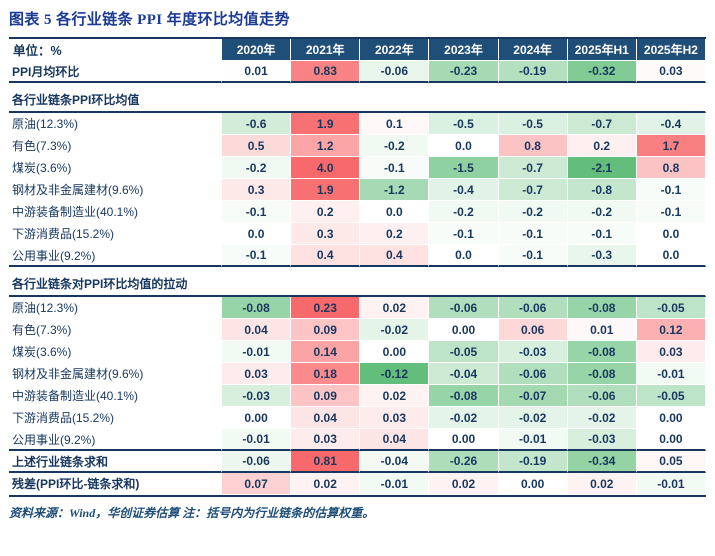  What do you see at coordinates (602, 168) in the screenshot?
I see `value-cell: -2.1` at bounding box center [602, 168].